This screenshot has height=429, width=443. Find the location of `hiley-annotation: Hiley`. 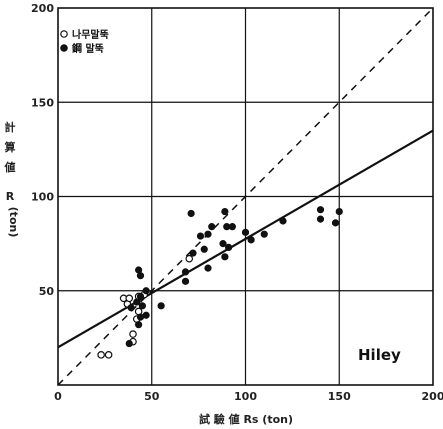

hiley-annotation: Hiley is located at coordinates (379, 355).